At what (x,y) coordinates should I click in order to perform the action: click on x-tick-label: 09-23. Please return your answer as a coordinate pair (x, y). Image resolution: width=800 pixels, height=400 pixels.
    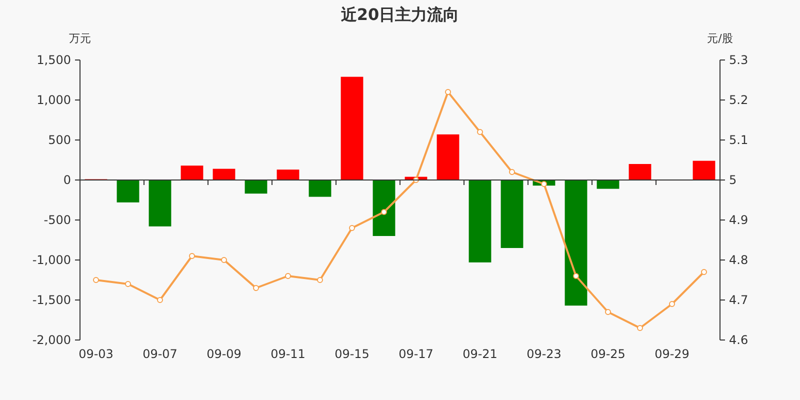
    Looking at the image, I should click on (544, 354).